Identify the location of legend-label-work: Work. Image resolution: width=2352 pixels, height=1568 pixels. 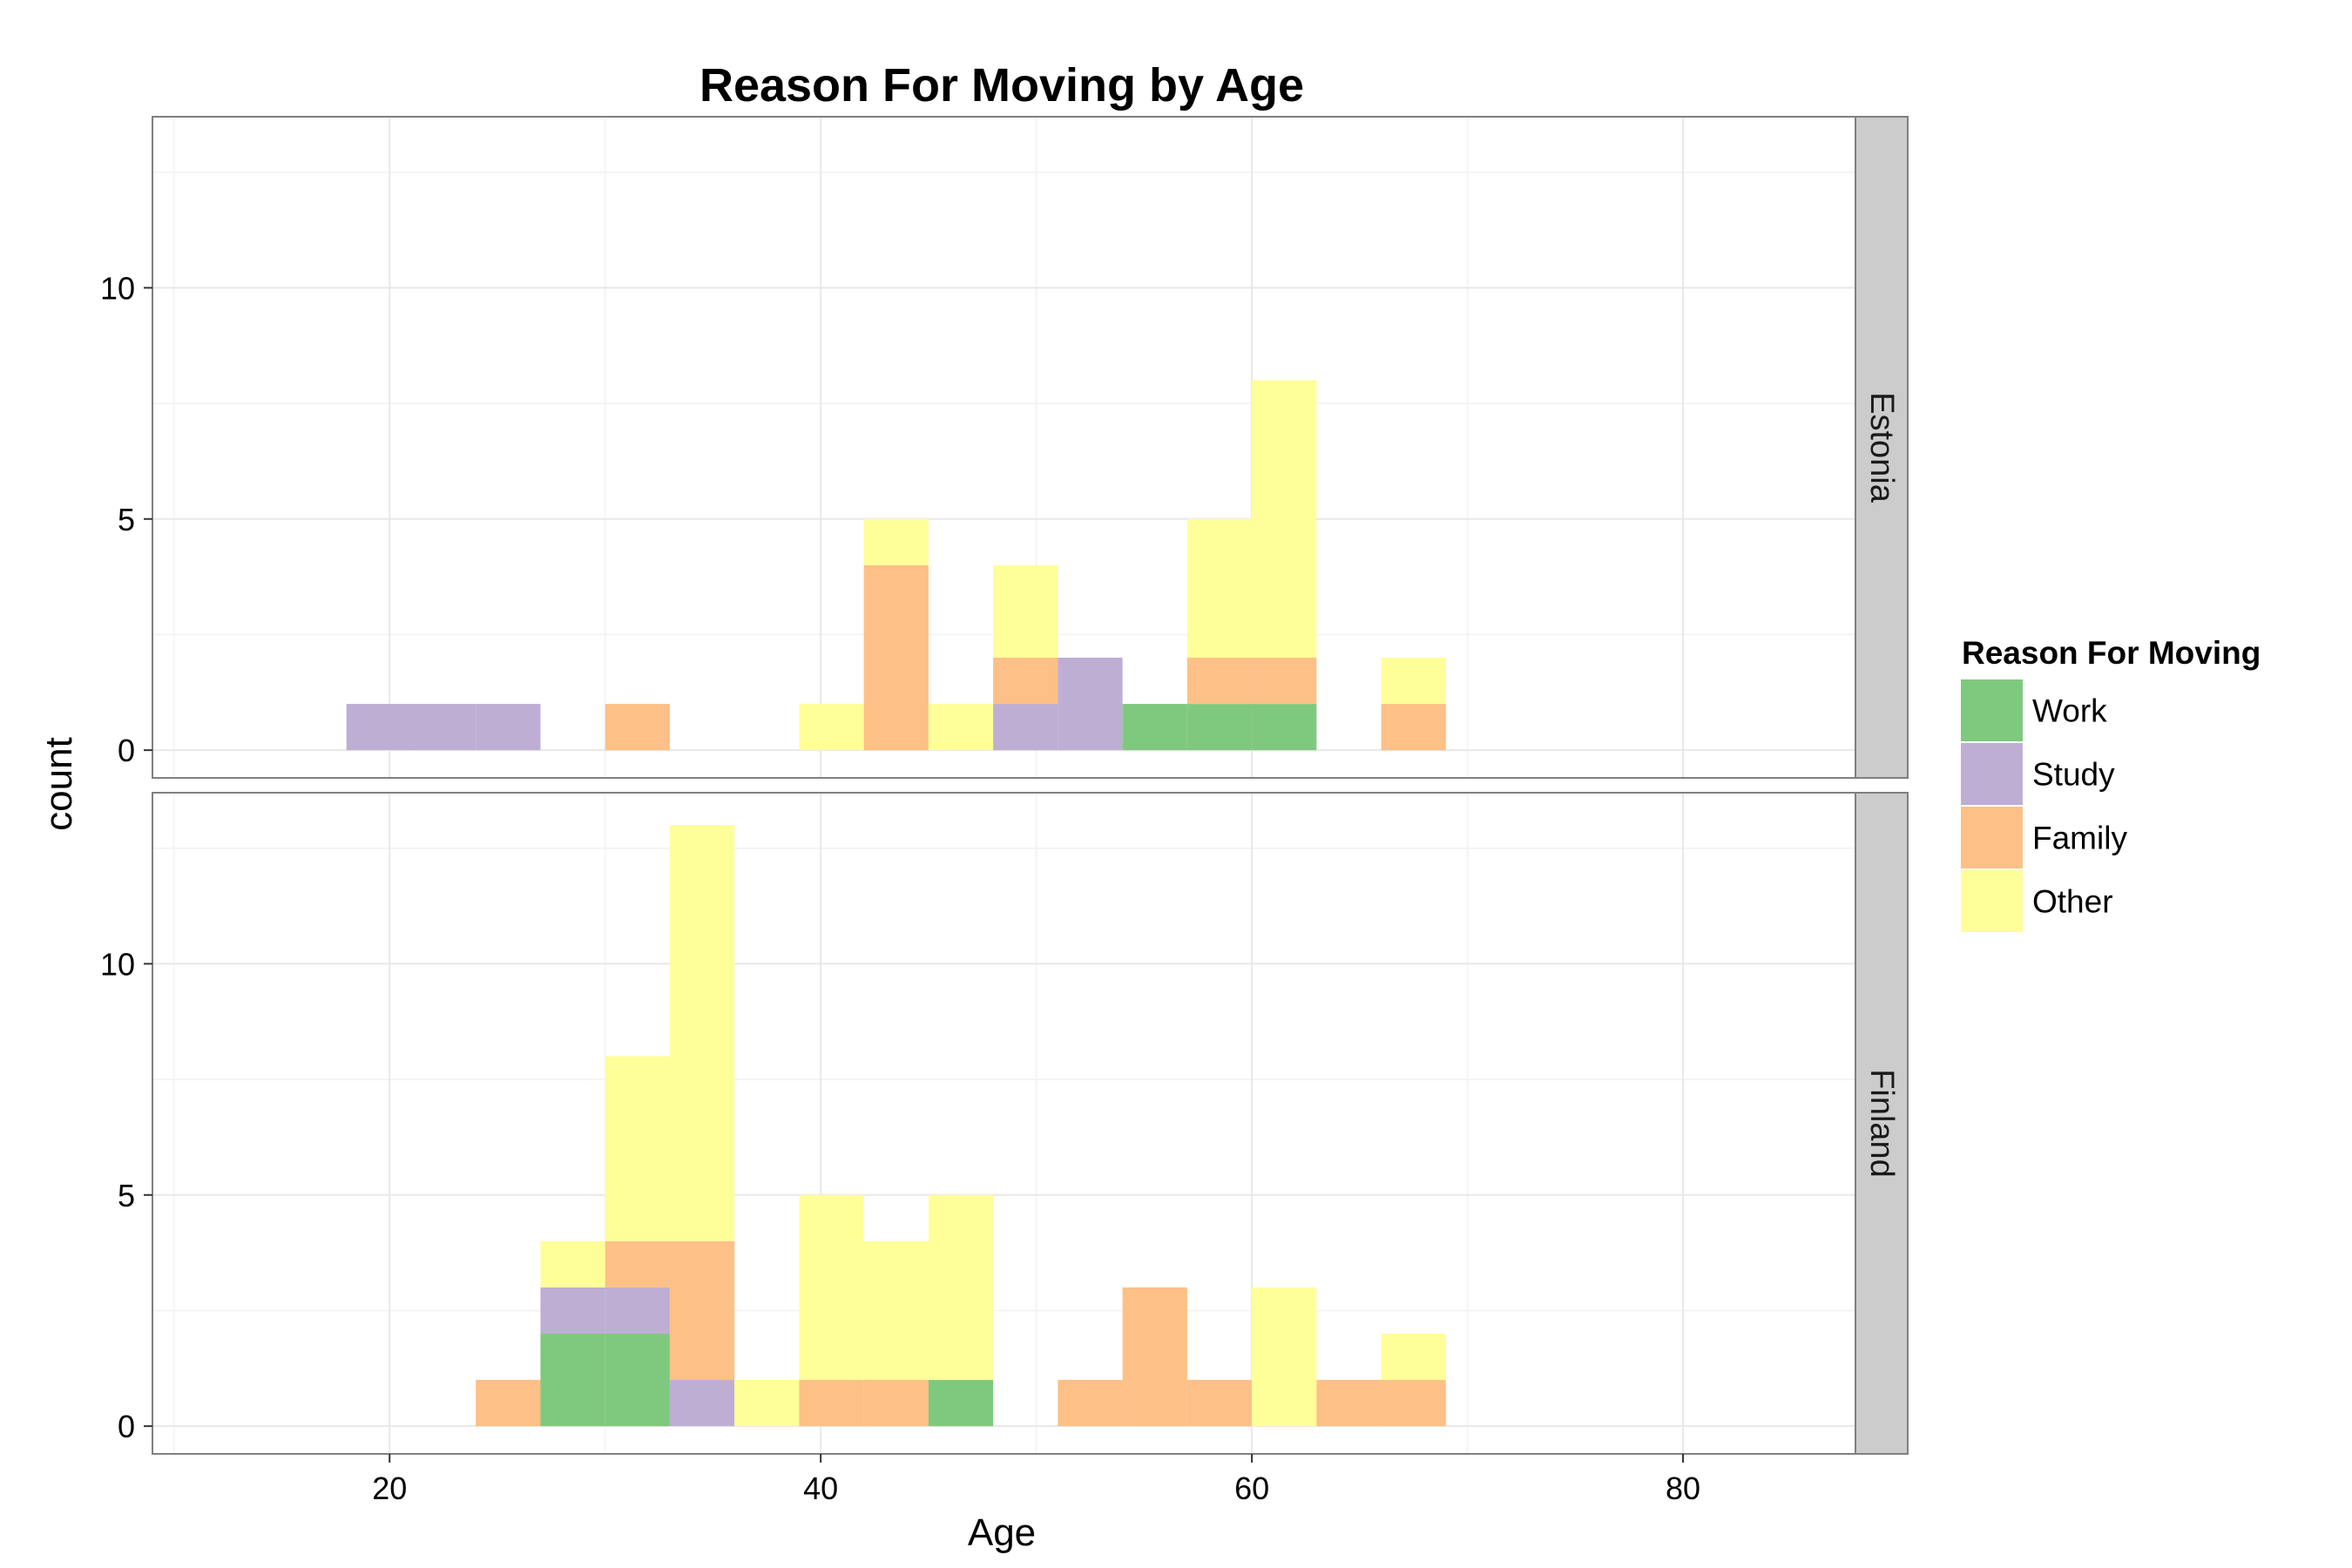
(2069, 711).